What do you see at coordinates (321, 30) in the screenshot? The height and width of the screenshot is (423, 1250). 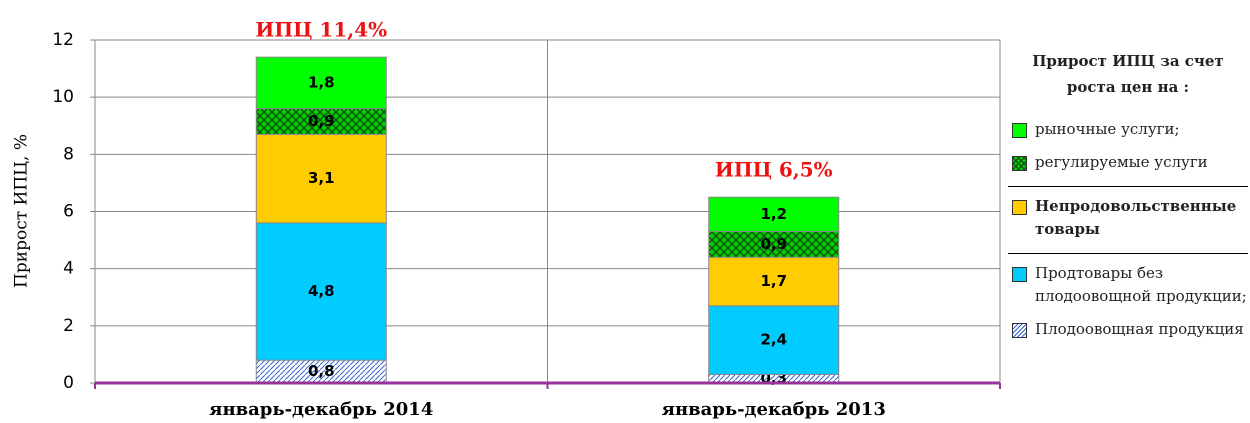 I see `annotation: ИПЦ 11,4%` at bounding box center [321, 30].